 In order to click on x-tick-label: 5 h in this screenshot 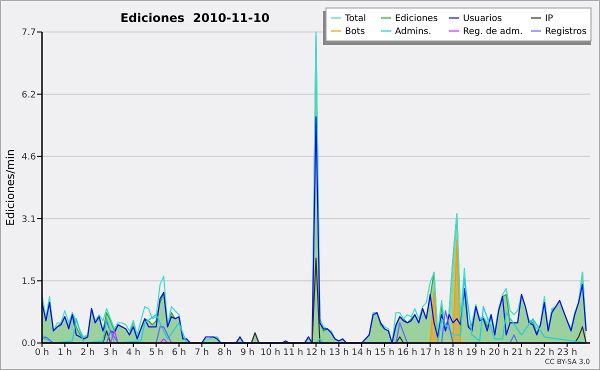, I will do `click(156, 353)`.